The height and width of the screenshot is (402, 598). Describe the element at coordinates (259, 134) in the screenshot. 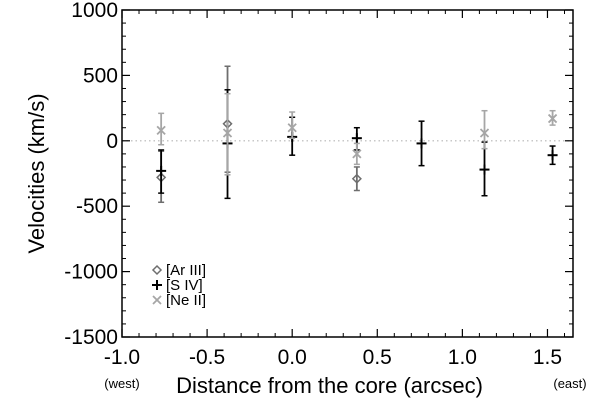

I see `series-diamond` at that location.